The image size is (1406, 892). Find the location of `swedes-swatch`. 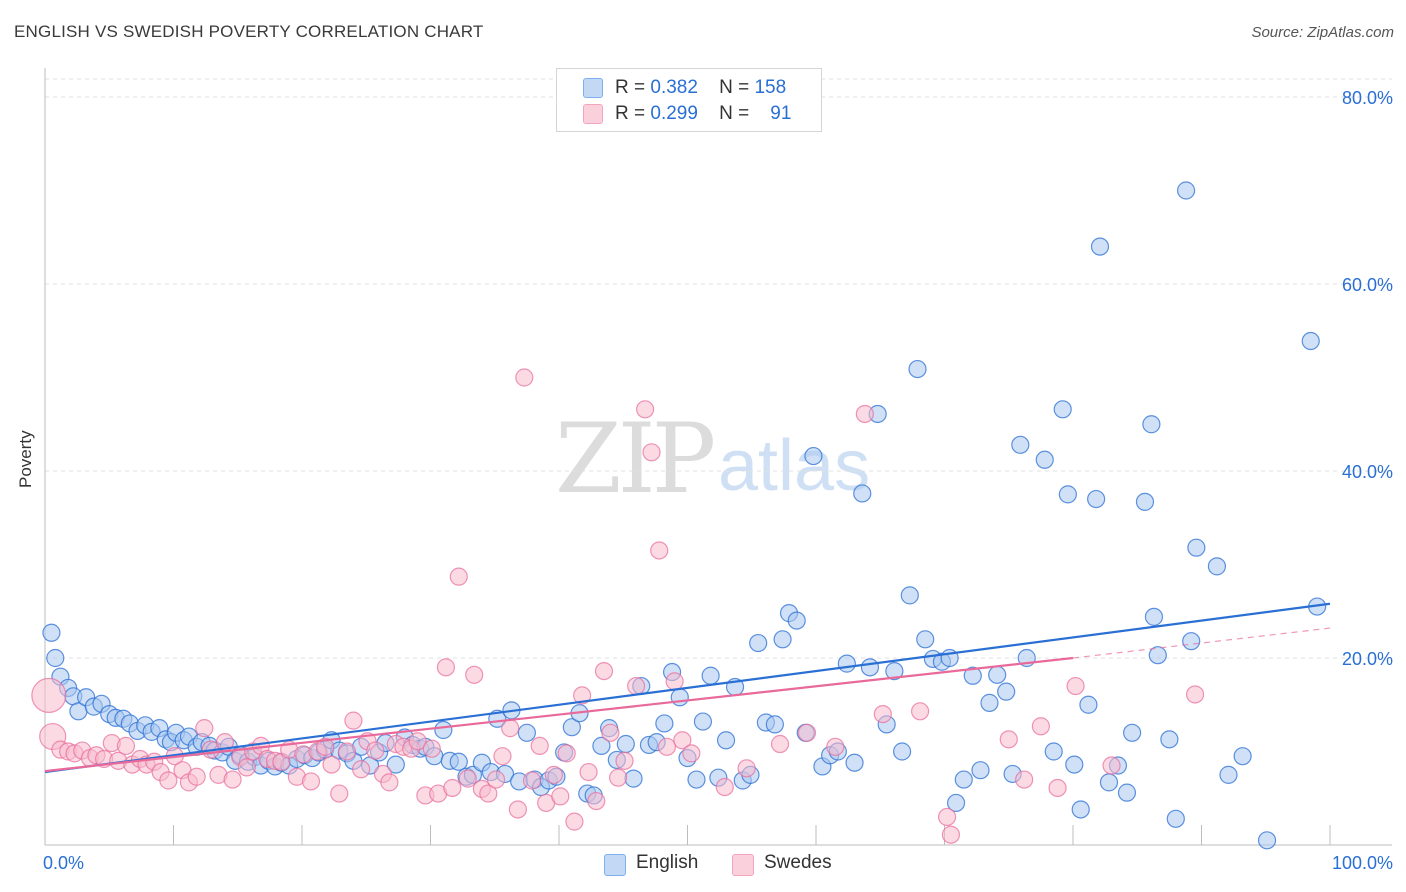

swedes-swatch is located at coordinates (593, 114).